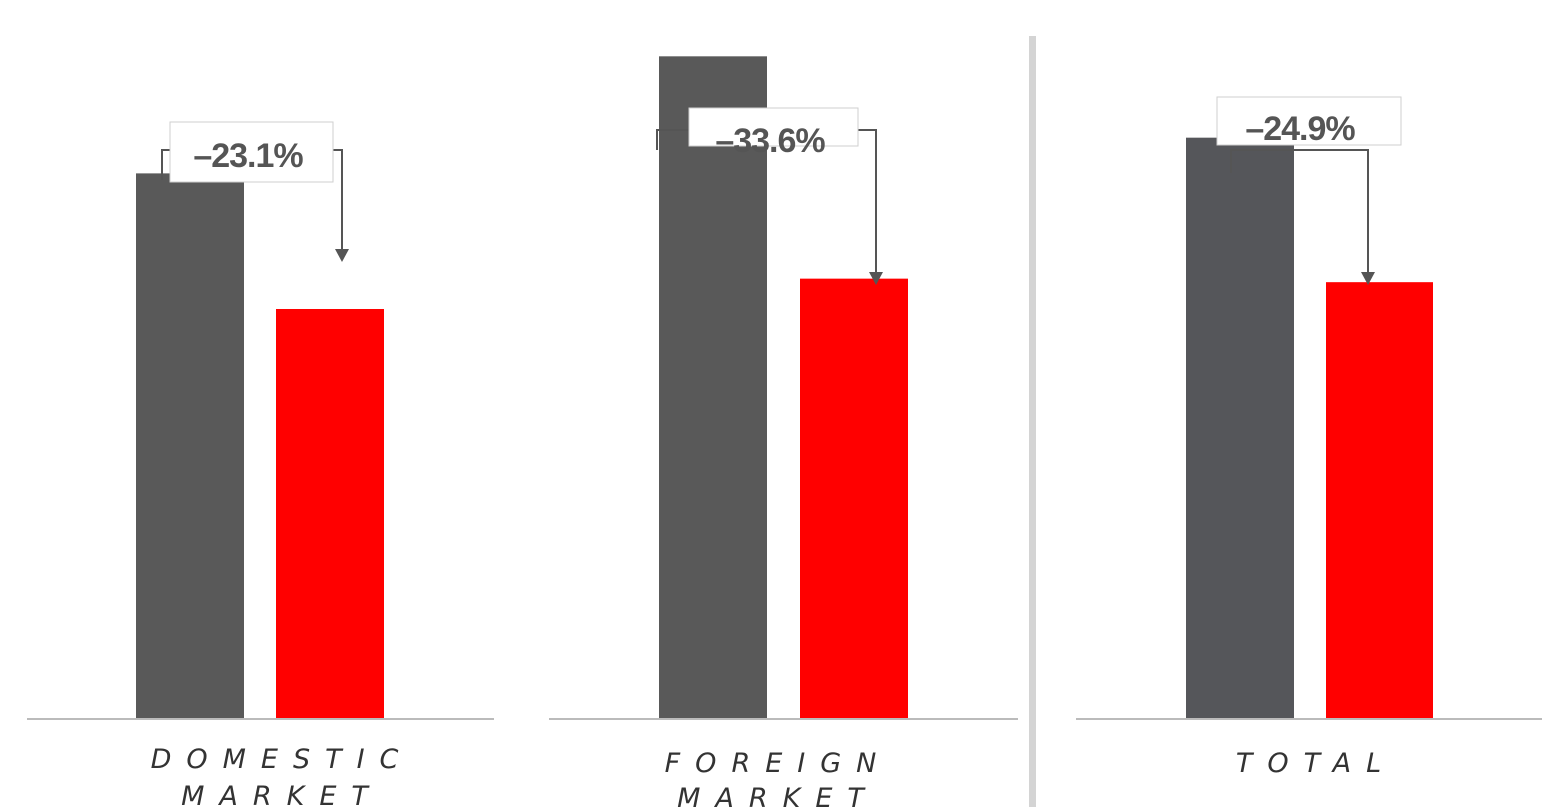  What do you see at coordinates (282, 759) in the screenshot?
I see `category-label: DOMESTIC` at bounding box center [282, 759].